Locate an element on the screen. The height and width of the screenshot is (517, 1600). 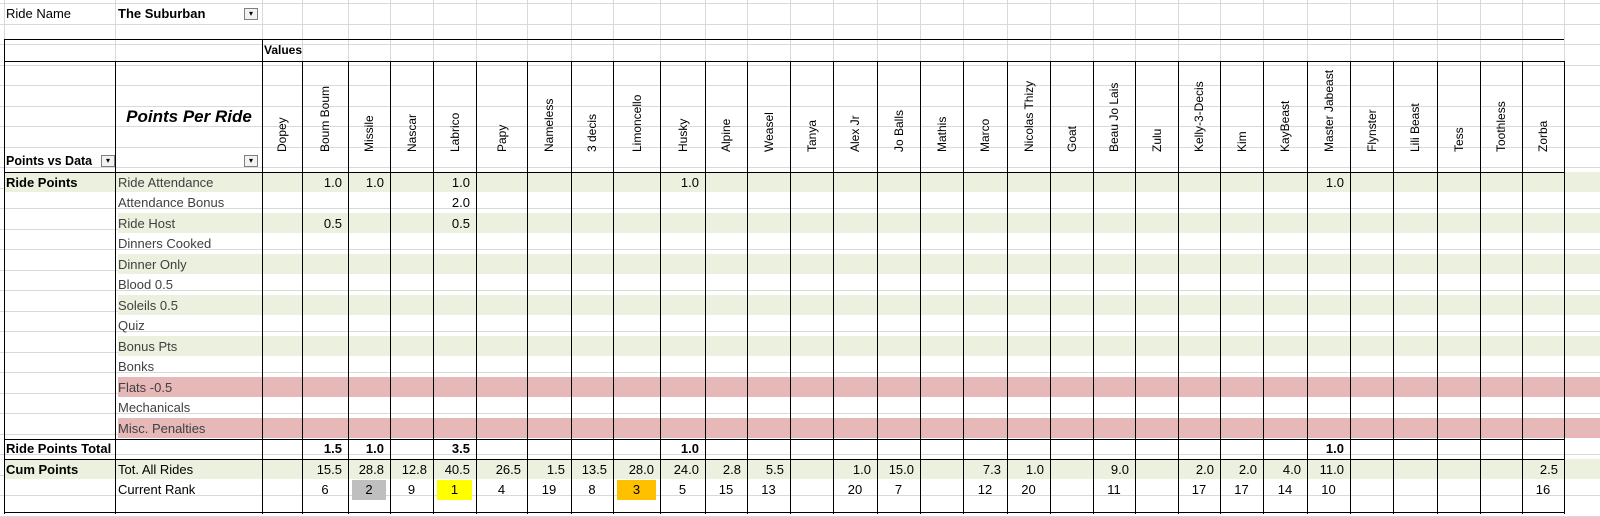
rank-cell: 11 is located at coordinates (1114, 489).